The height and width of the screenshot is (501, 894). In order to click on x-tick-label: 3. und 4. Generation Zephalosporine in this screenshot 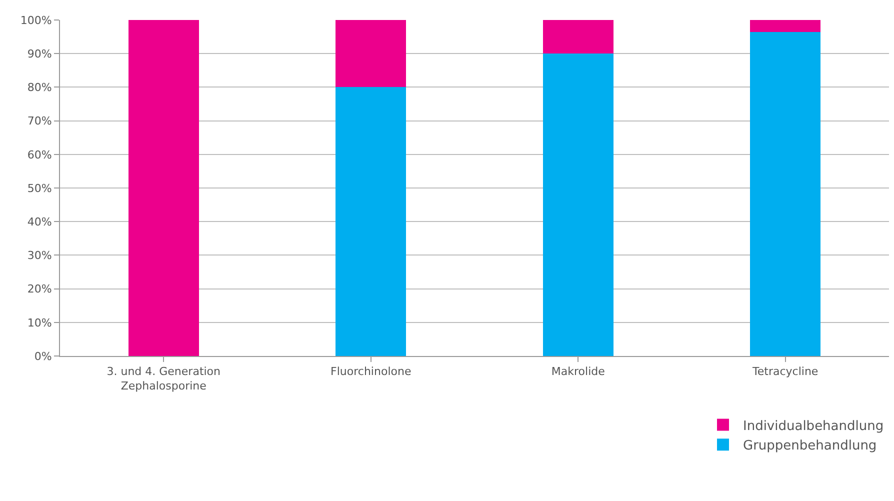, I will do `click(163, 378)`.